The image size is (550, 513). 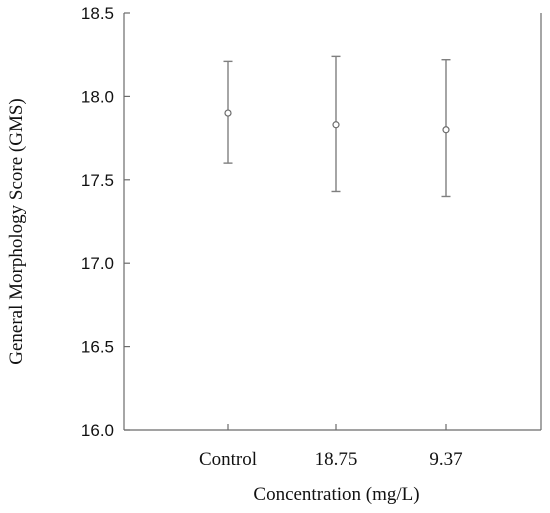 What do you see at coordinates (336, 459) in the screenshot?
I see `x-tick-label: 18.75` at bounding box center [336, 459].